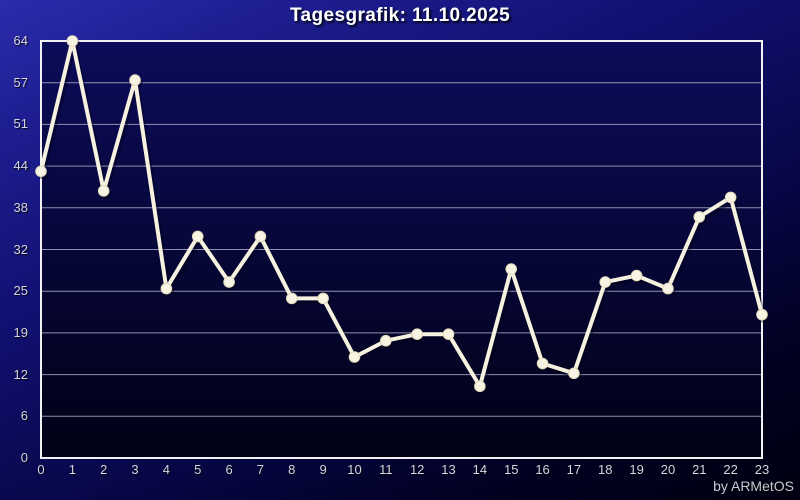 The image size is (800, 500). I want to click on x-tick-label: 9, so click(323, 469).